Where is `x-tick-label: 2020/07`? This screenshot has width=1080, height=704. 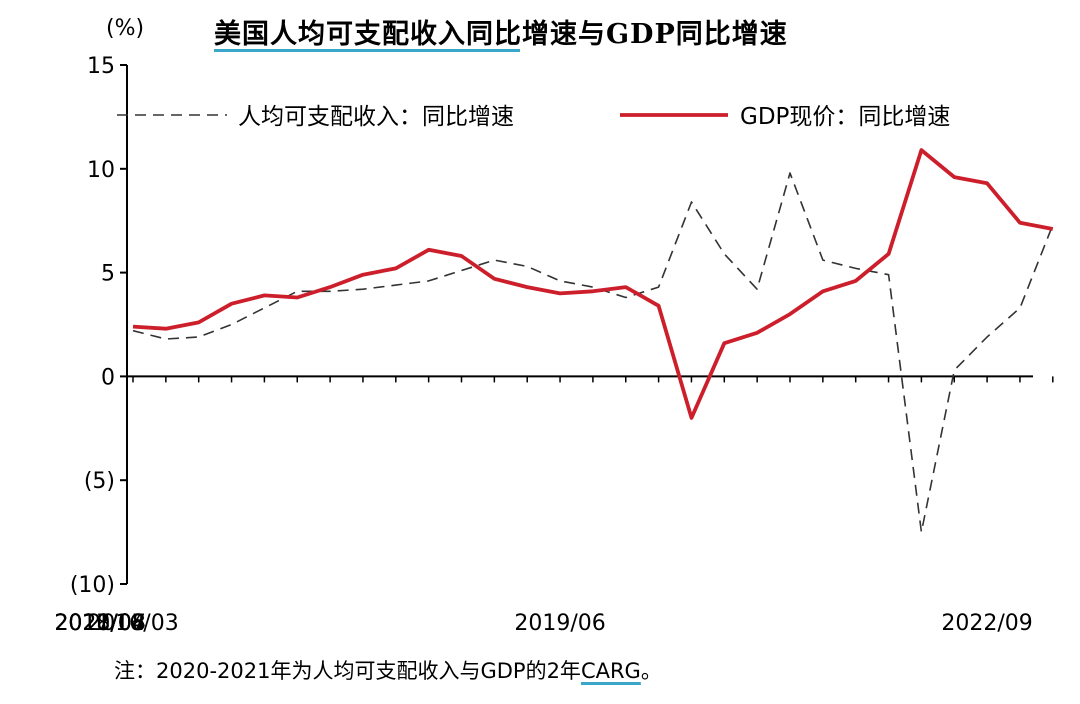
x-tick-label: 2020/07 is located at coordinates (99, 623).